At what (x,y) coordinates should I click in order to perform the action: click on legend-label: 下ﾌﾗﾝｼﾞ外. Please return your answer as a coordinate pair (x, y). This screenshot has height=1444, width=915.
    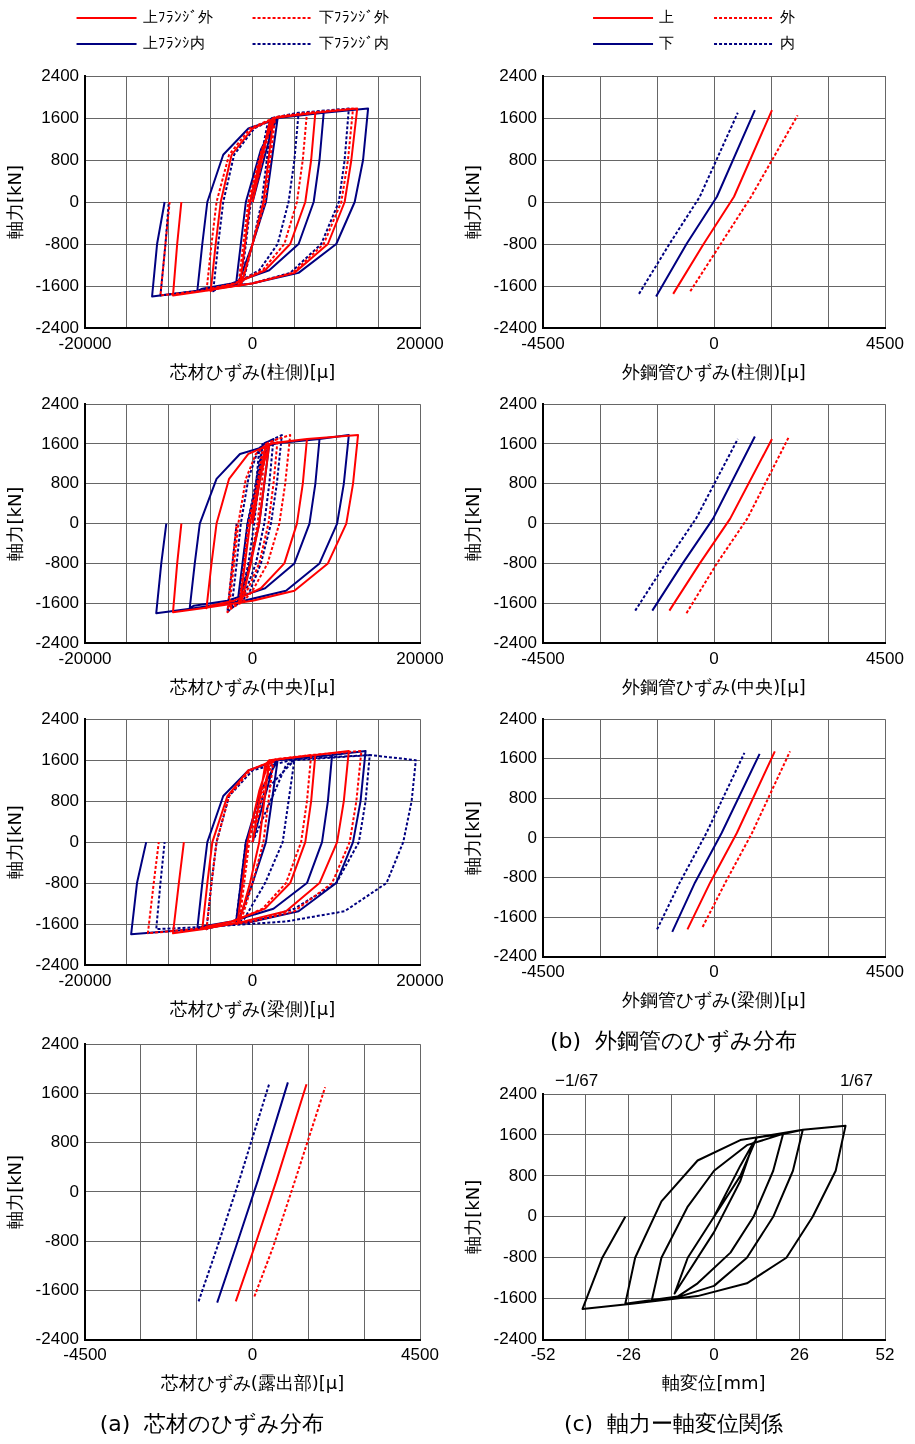
    Looking at the image, I should click on (353, 16).